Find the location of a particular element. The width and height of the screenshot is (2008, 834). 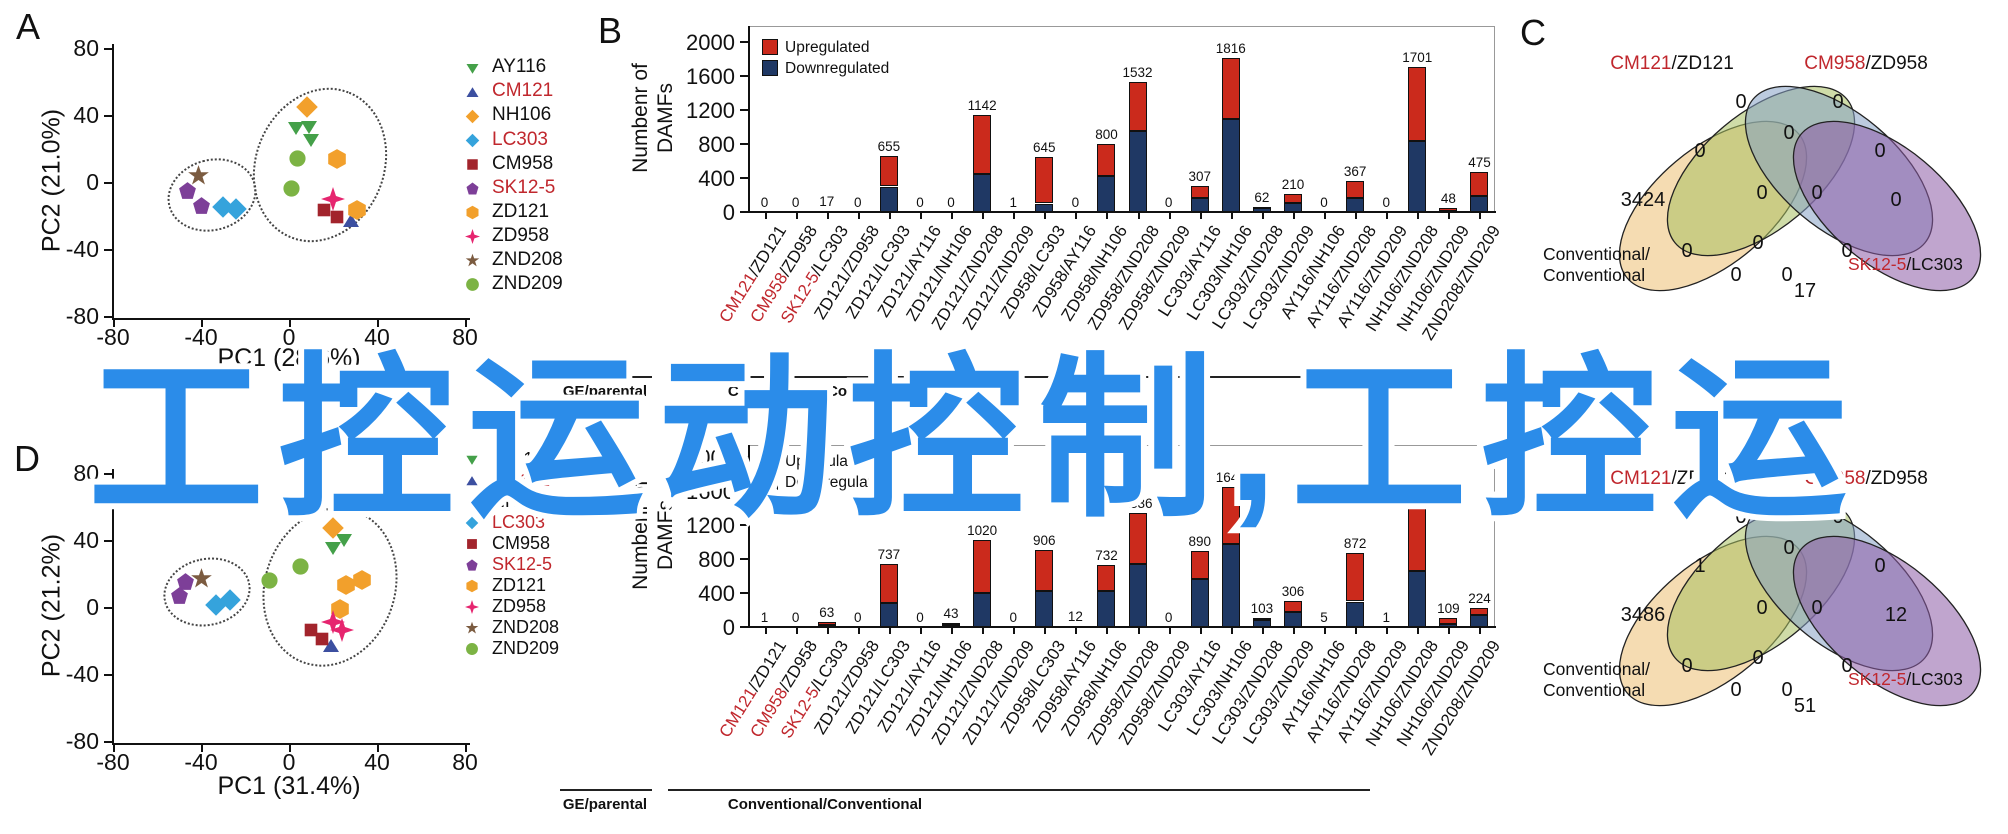

venn-region-D: 12 is located at coordinates (1896, 615).